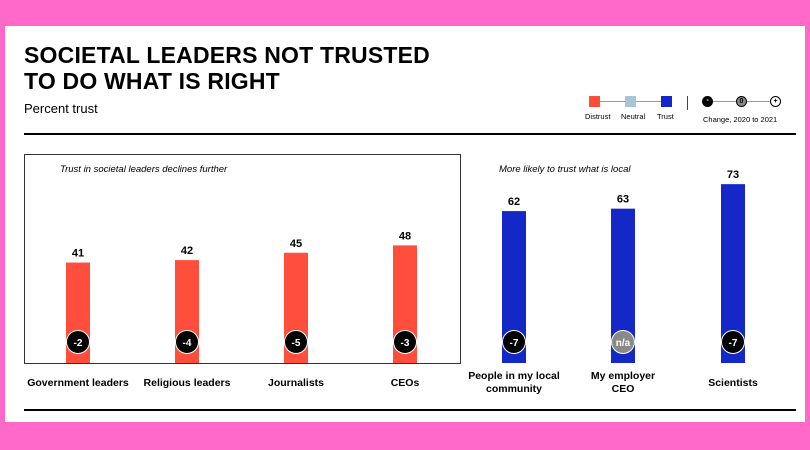 Image resolution: width=810 pixels, height=450 pixels. What do you see at coordinates (775, 101) in the screenshot?
I see `change-plus-icon: +` at bounding box center [775, 101].